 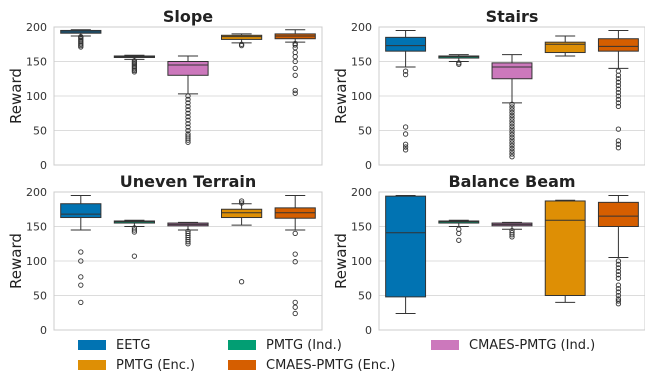 I want to click on panel-title: Slope, so click(x=188, y=16).